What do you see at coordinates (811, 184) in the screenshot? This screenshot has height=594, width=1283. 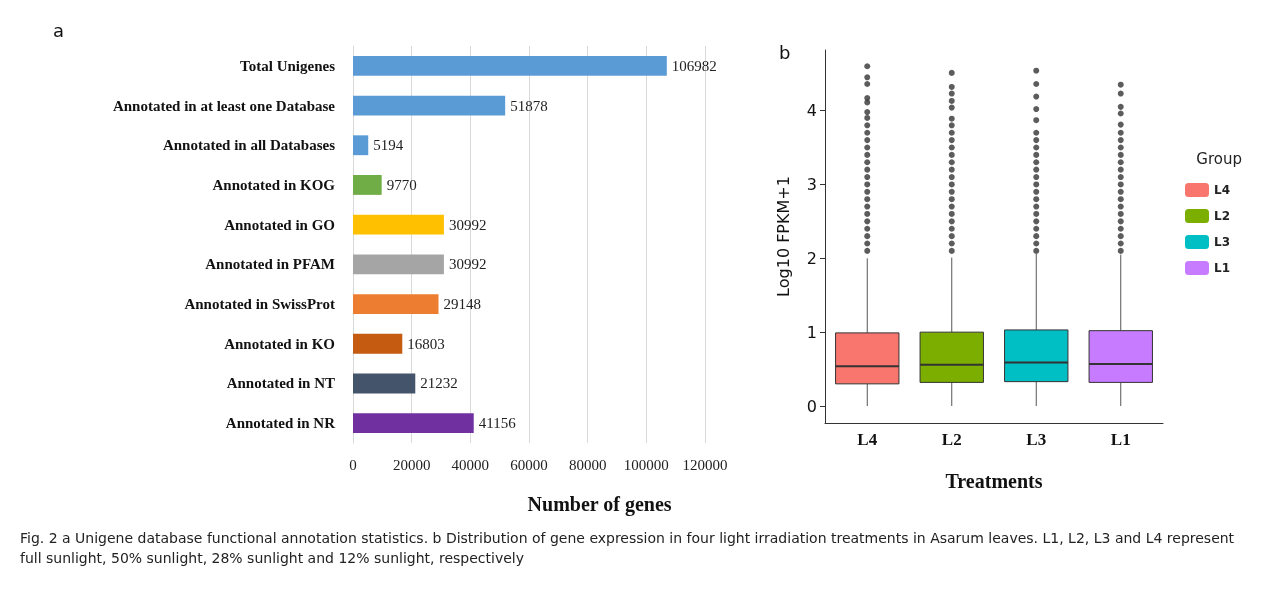 I see `y-tick-label: 3` at bounding box center [811, 184].